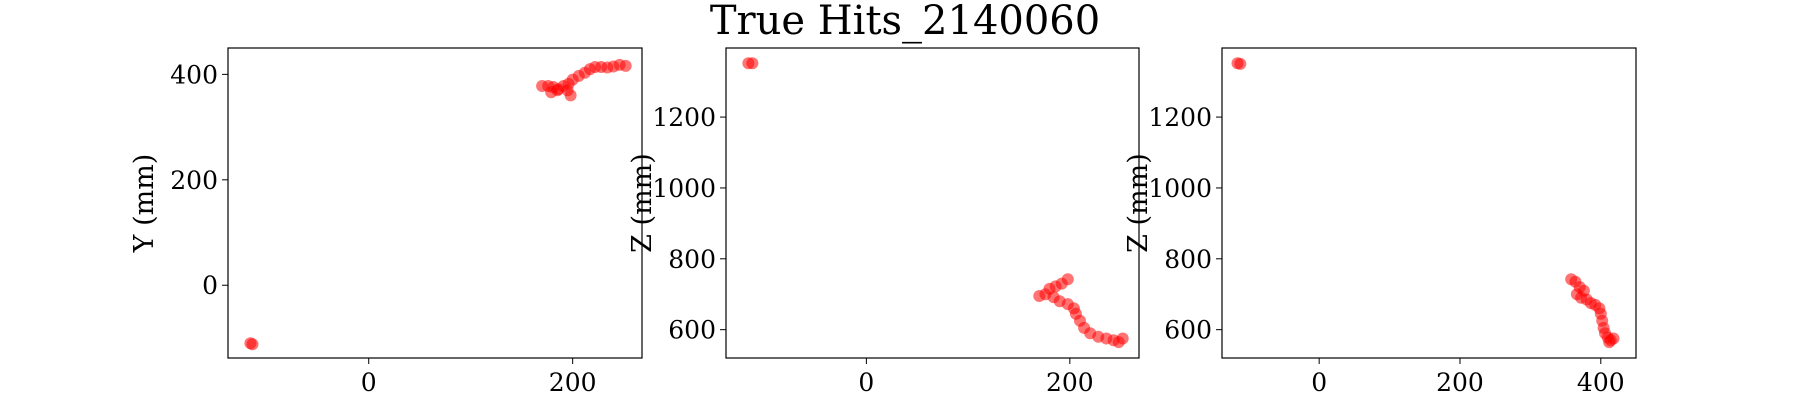  Describe the element at coordinates (194, 74) in the screenshot. I see `y-tick-label: 400` at that location.